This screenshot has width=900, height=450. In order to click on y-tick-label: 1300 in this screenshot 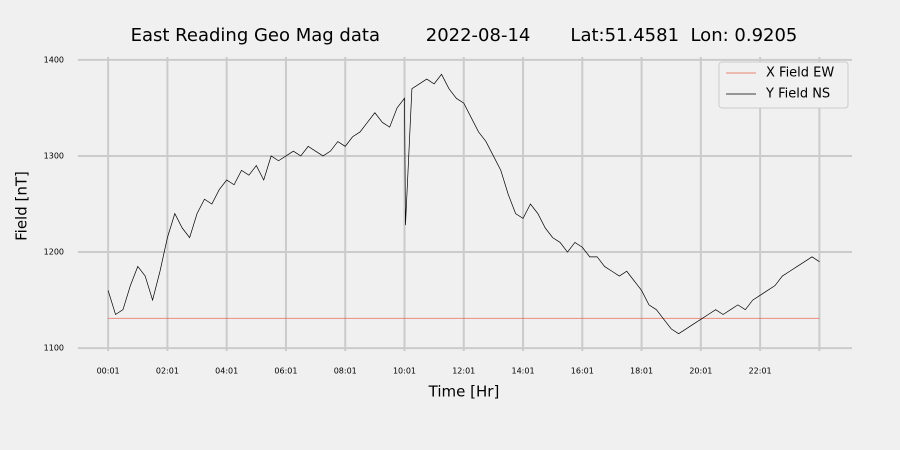, I will do `click(54, 155)`.